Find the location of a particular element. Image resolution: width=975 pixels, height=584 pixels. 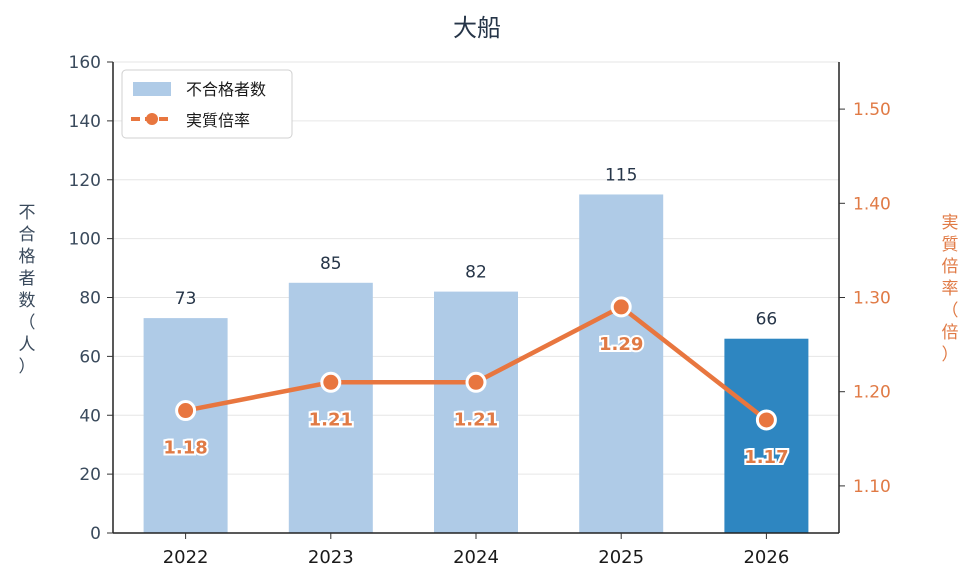

legend-swatch-bars is located at coordinates (152, 89).